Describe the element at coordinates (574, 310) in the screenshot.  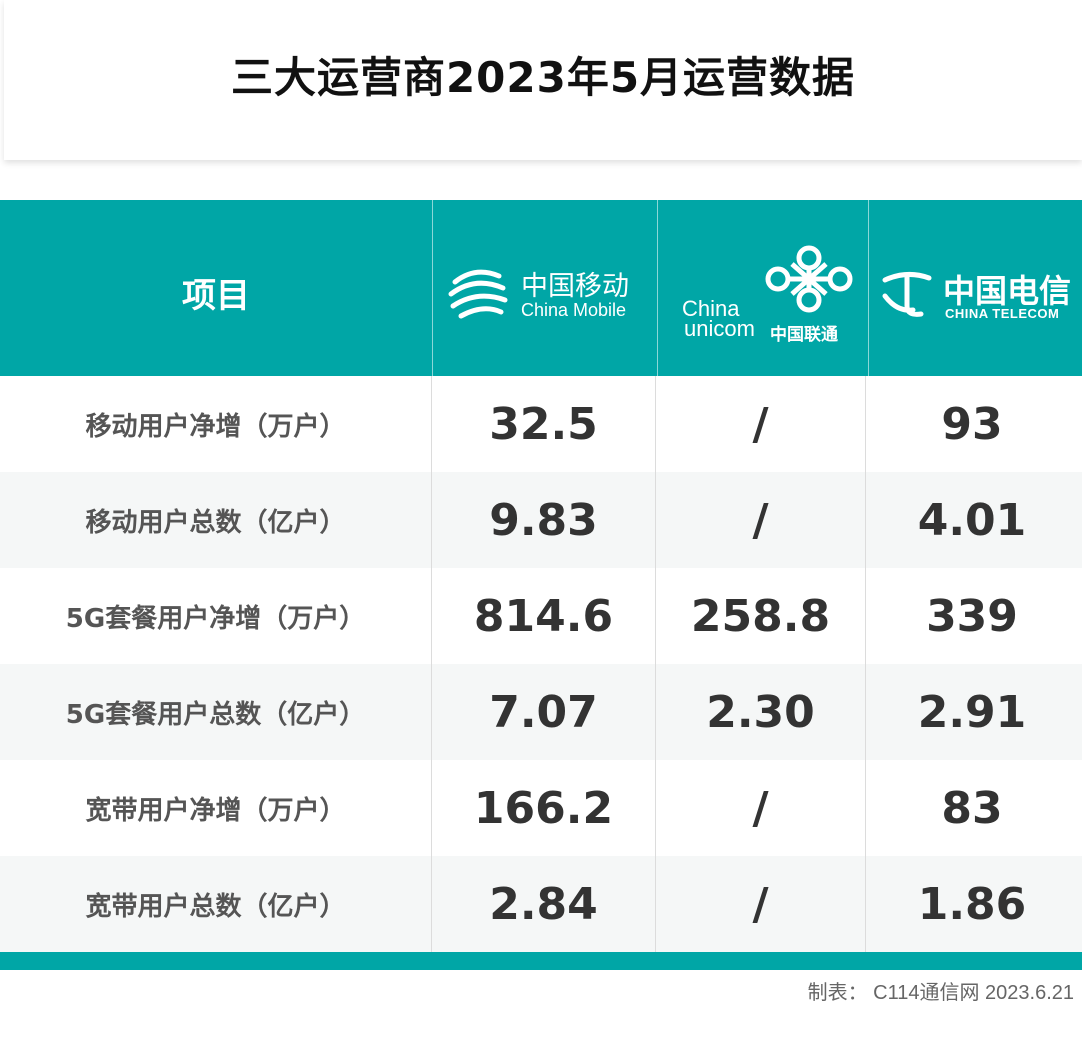
I see `china-mobile-en: China Mobile` at that location.